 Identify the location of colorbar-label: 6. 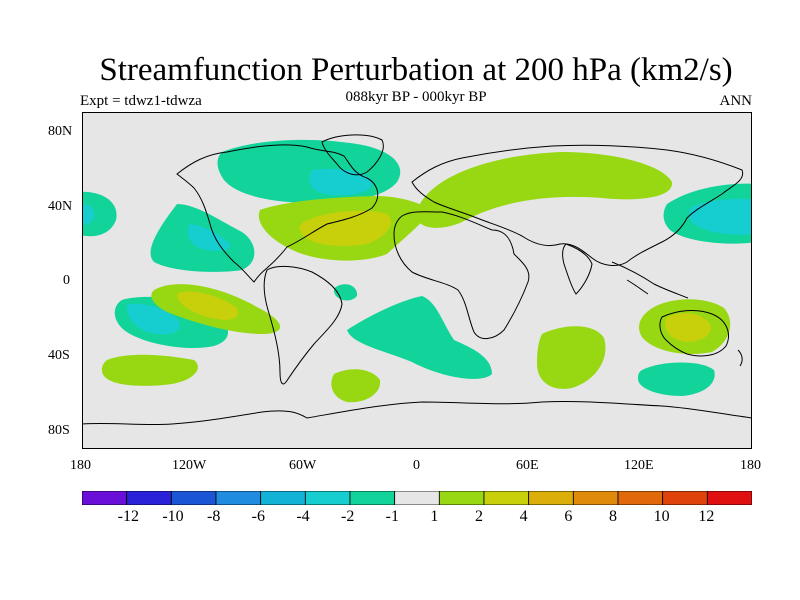
(568, 516).